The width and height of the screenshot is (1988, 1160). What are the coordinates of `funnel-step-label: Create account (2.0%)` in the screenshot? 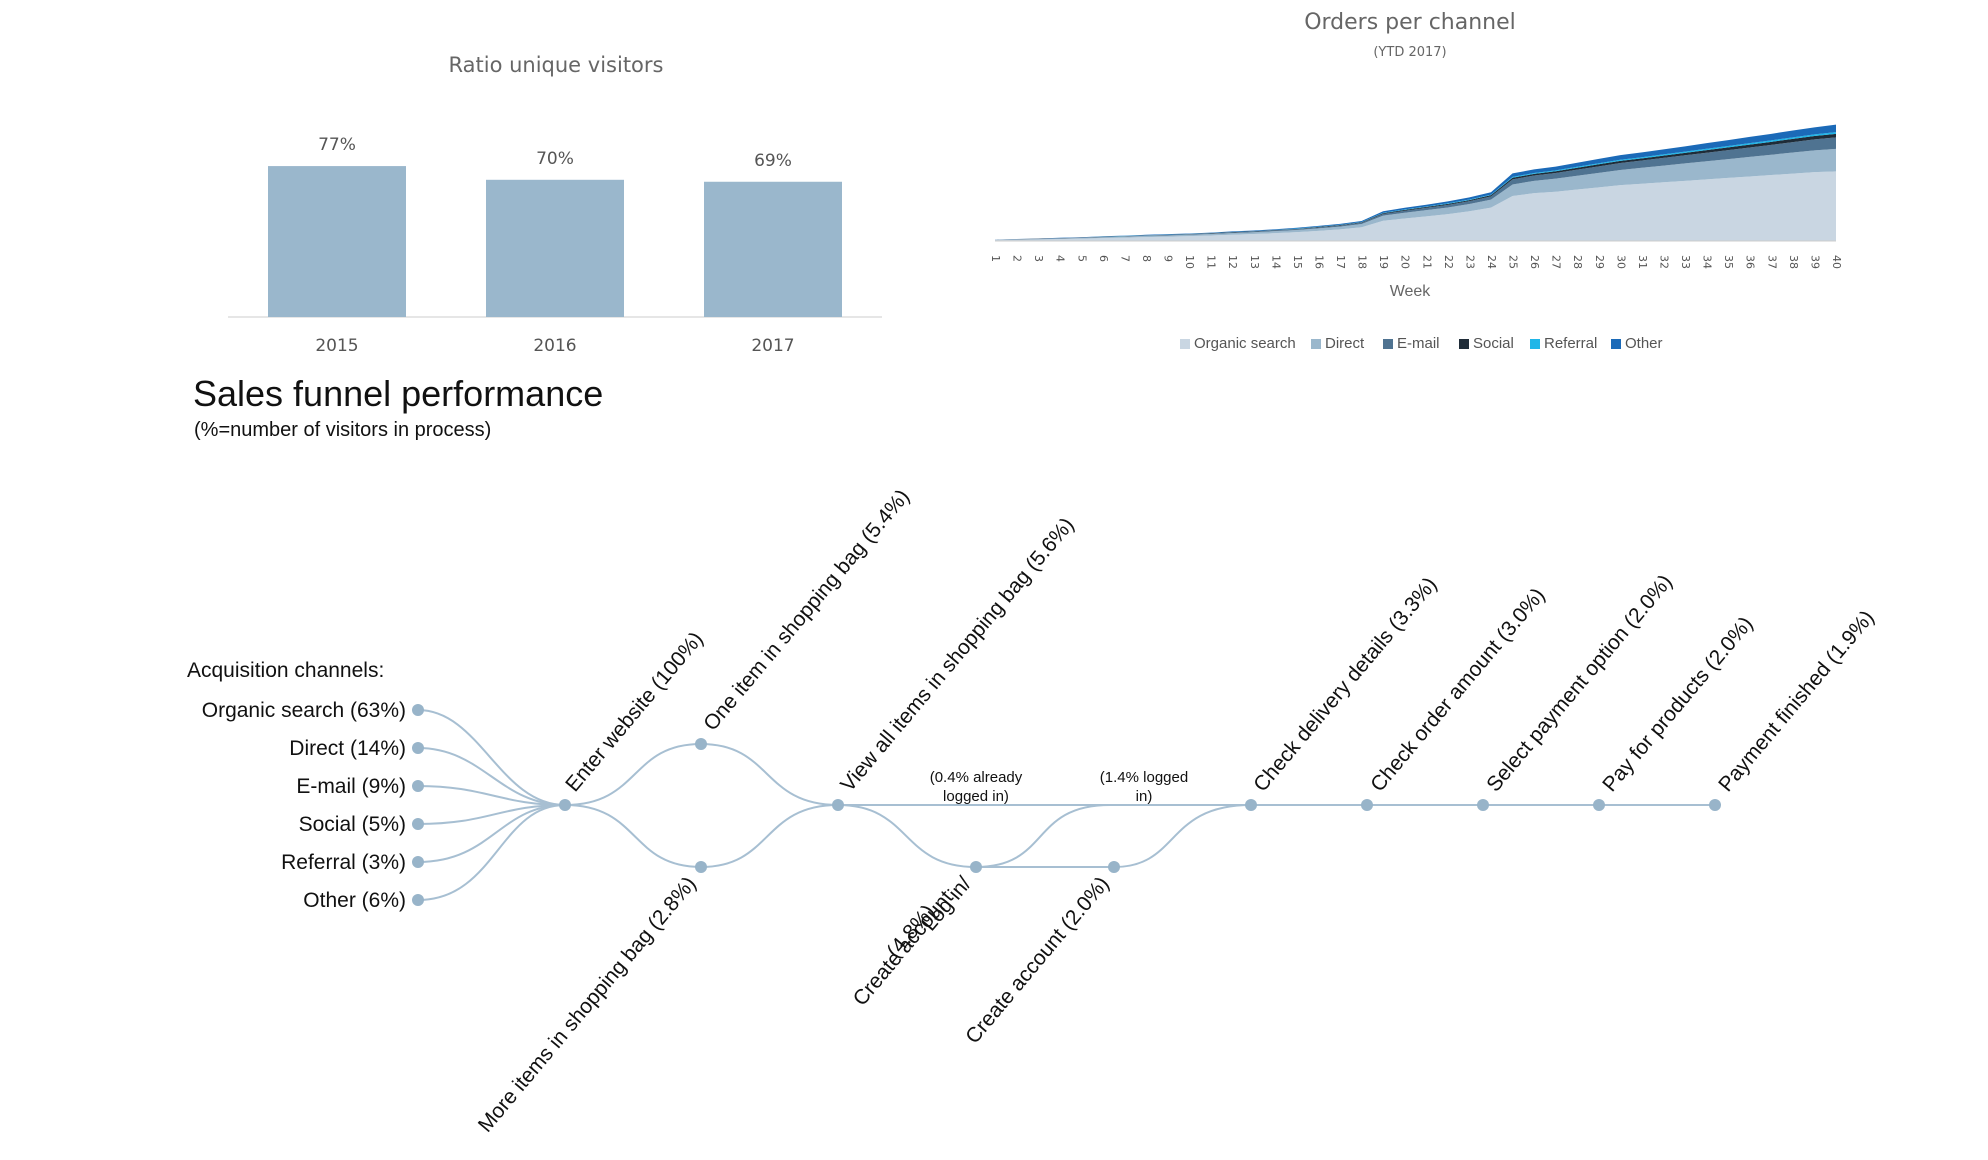 It's located at (1037, 960).